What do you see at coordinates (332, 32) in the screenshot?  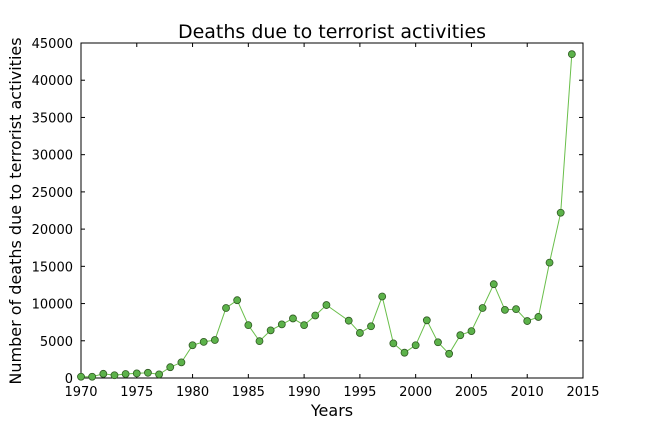 I see `chart-title: Deaths due to terrorist activities` at bounding box center [332, 32].